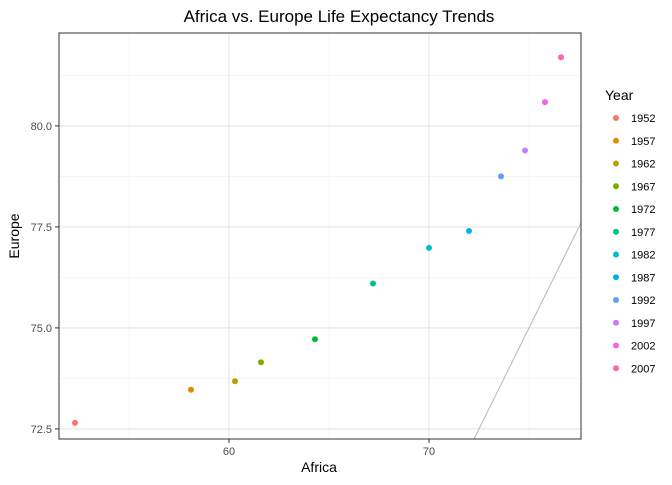 This screenshot has height=485, width=672. Describe the element at coordinates (315, 339) in the screenshot. I see `data-point-1972` at that location.